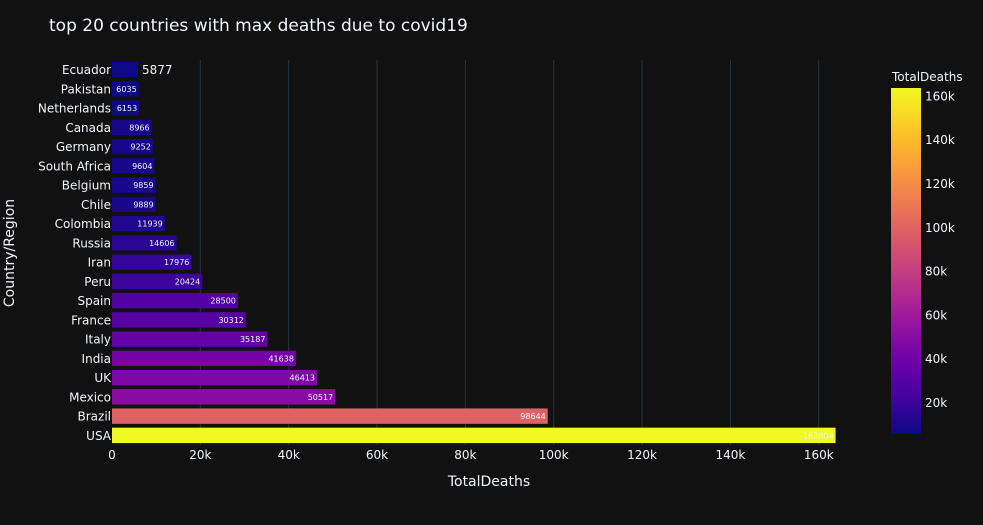 This screenshot has width=983, height=525. I want to click on bar-value-label: 17976, so click(176, 262).